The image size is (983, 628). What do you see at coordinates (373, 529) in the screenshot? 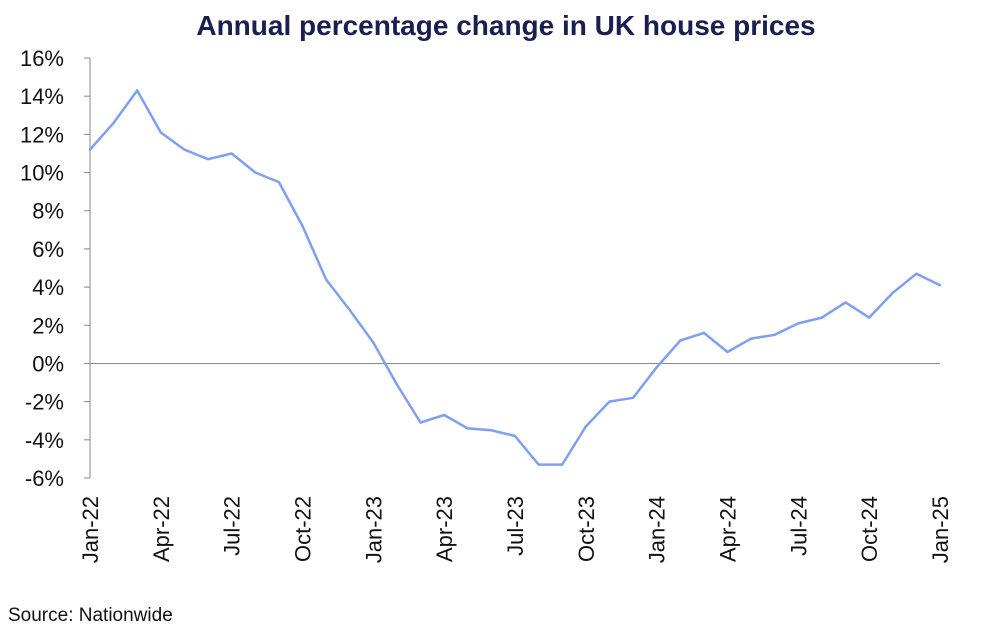
I see `x-tick-label: Jan-23` at bounding box center [373, 529].